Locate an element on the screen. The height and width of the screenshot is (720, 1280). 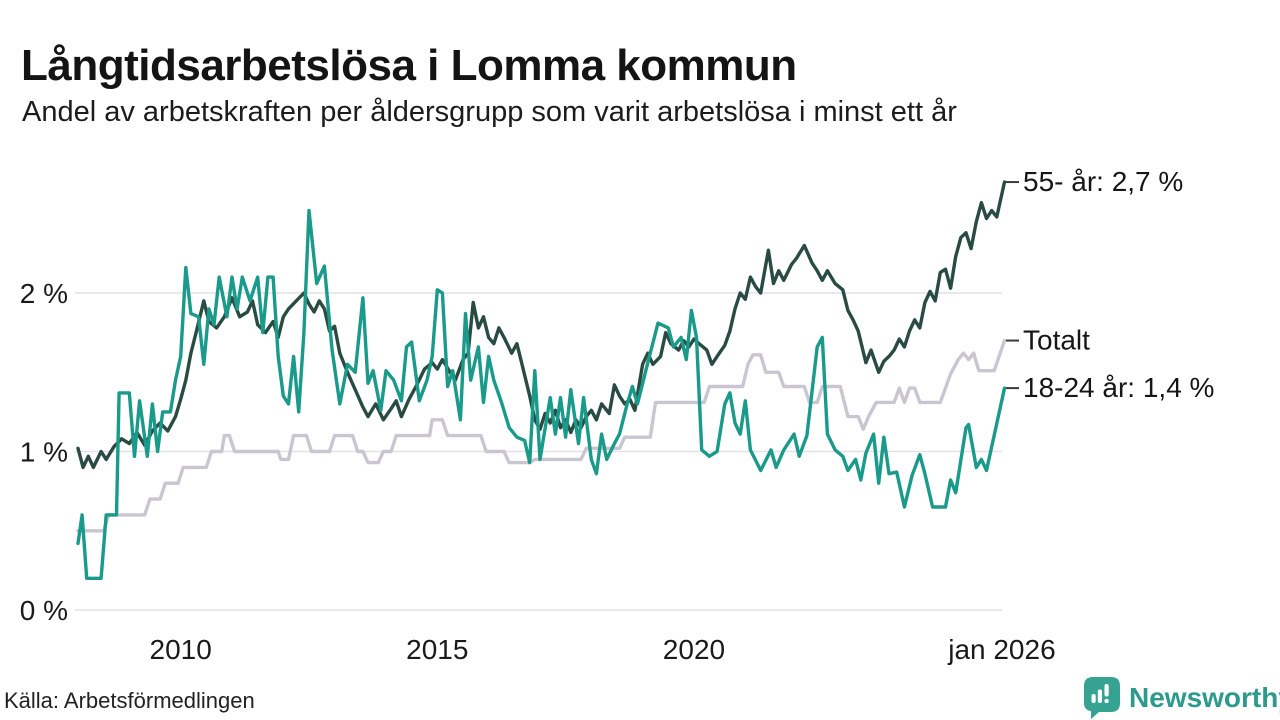
x-tick-label: 2015 is located at coordinates (437, 649).